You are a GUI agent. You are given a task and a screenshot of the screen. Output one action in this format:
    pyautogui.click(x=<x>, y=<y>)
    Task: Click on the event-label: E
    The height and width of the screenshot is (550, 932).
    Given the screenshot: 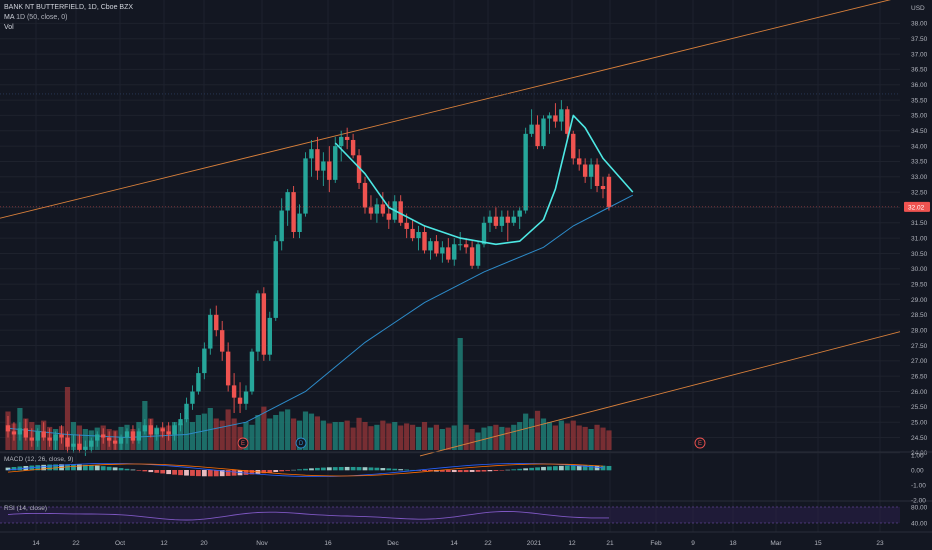 What is the action you would take?
    pyautogui.click(x=243, y=444)
    